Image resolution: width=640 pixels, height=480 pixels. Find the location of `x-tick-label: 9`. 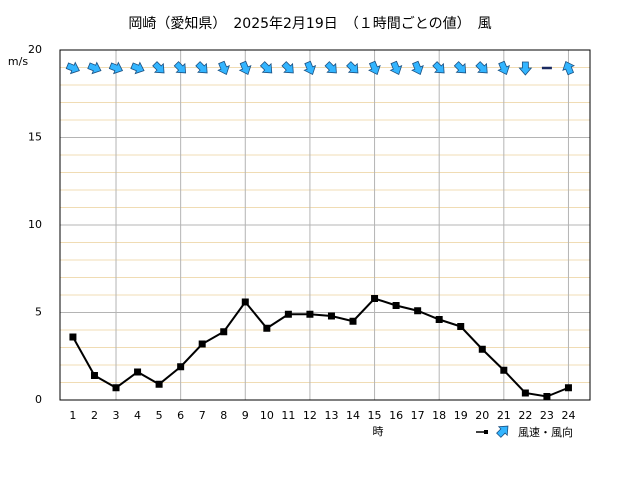

x-tick-label: 9 is located at coordinates (245, 415).